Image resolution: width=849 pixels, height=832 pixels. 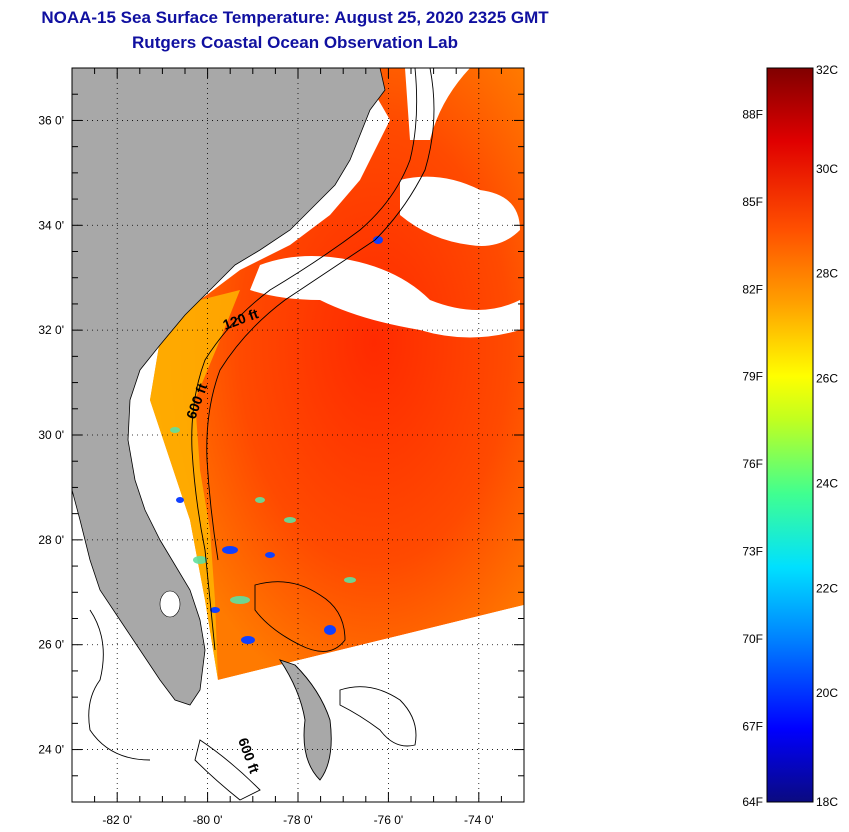 What do you see at coordinates (170, 604) in the screenshot?
I see `lake-okeechobee` at bounding box center [170, 604].